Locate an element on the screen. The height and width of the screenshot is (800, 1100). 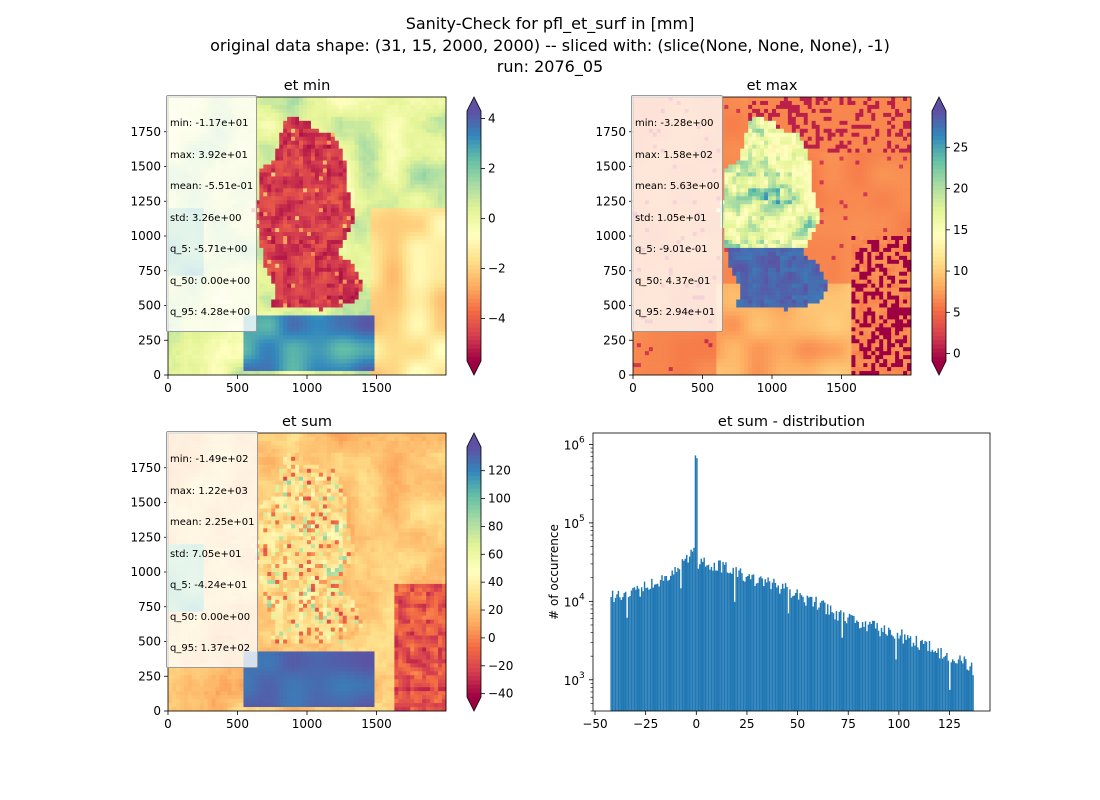
x-tick-label: −50 is located at coordinates (594, 724).